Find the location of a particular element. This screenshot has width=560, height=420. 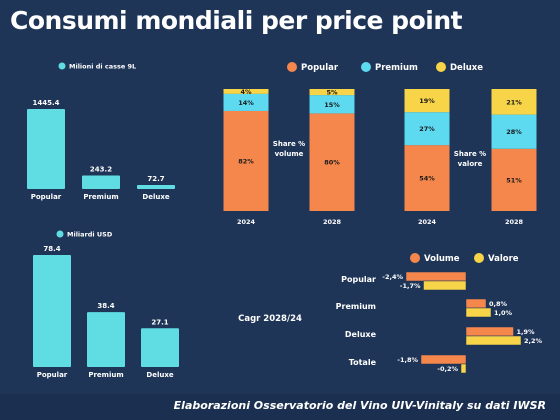

data-label: 4% is located at coordinates (246, 92).